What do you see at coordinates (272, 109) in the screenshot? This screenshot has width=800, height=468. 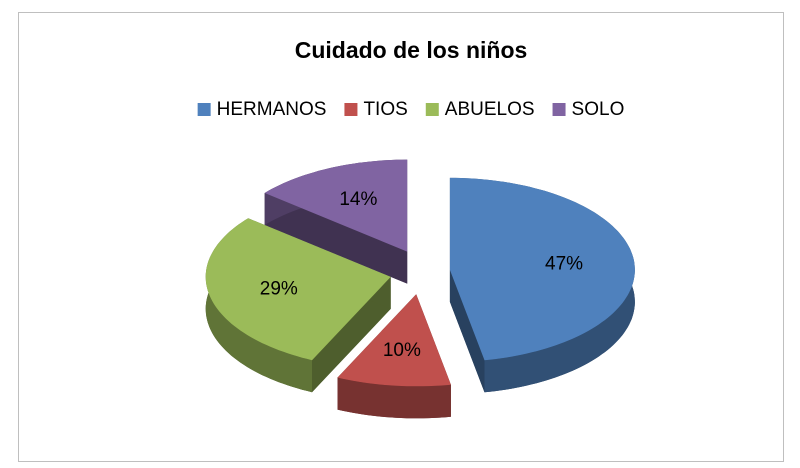 I see `legend-label: HERMANOS` at bounding box center [272, 109].